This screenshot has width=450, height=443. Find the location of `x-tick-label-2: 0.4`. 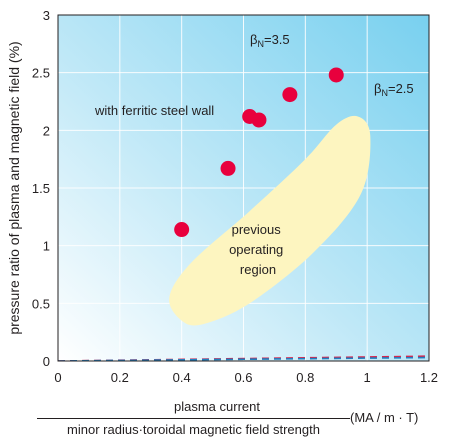

x-tick-label-2: 0.4 is located at coordinates (182, 377).